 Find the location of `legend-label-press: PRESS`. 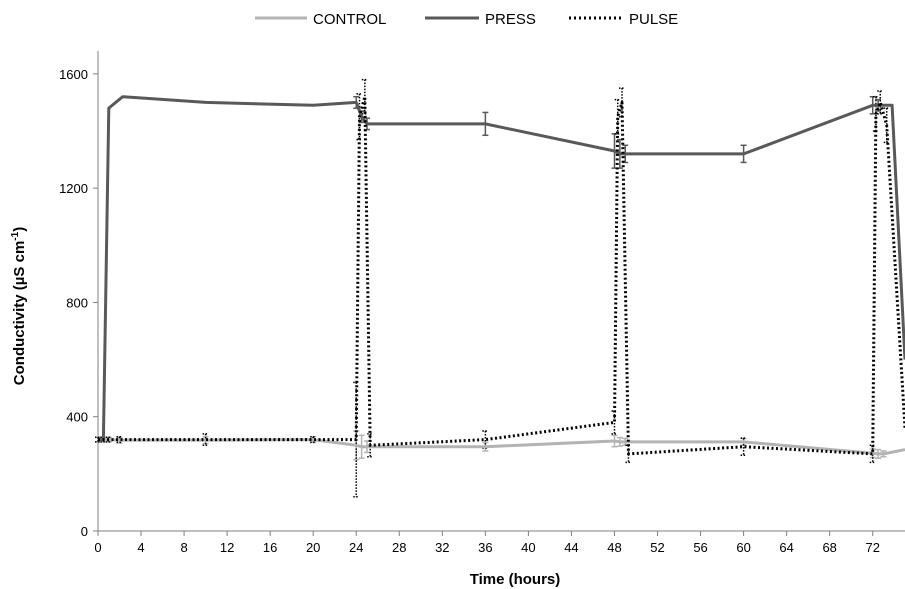

legend-label-press: PRESS is located at coordinates (510, 19).